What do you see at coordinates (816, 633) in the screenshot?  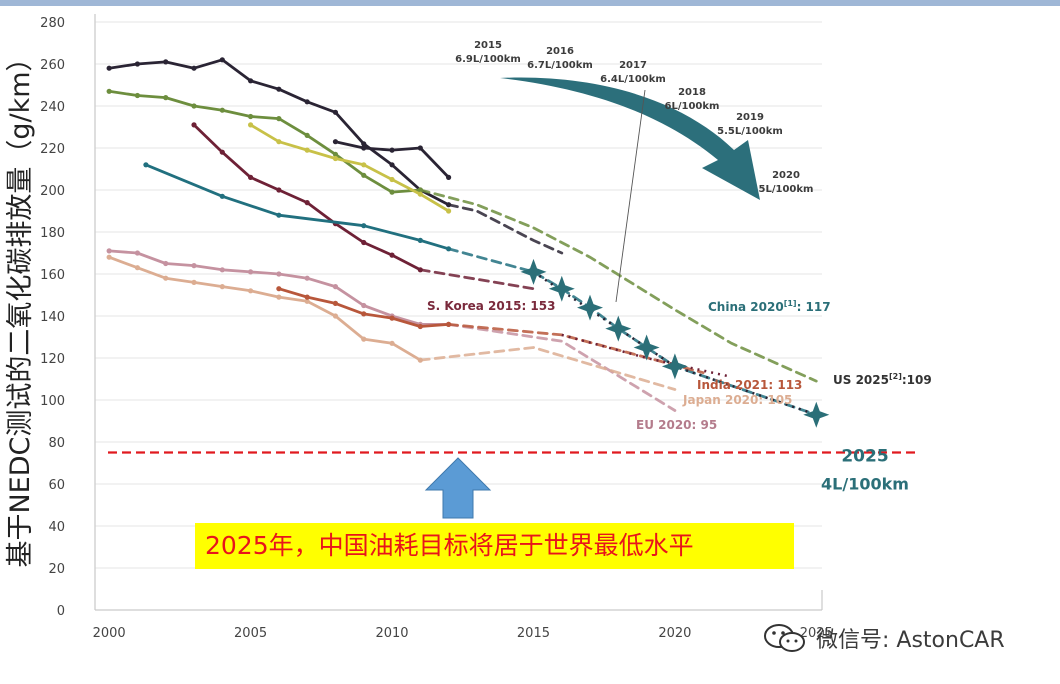 I see `x-tick-label: 2025` at bounding box center [816, 633].